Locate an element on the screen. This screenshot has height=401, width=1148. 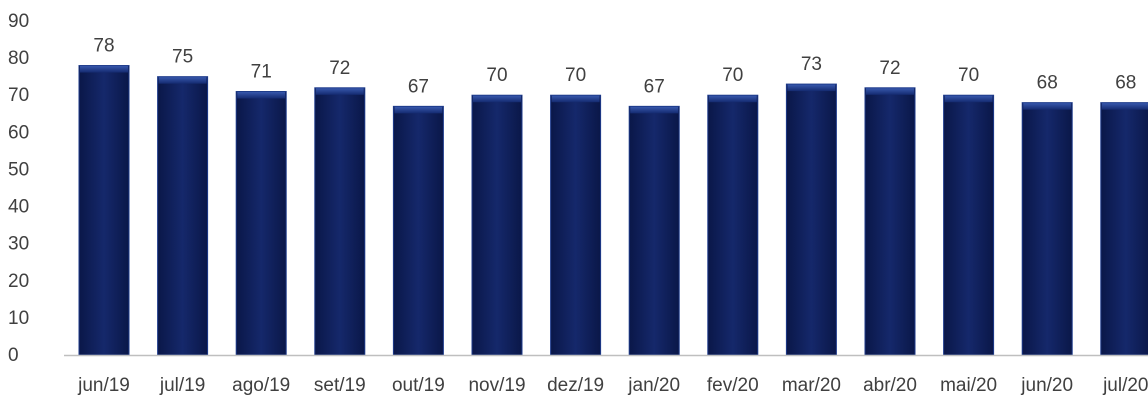
y-tick-label: 60 is located at coordinates (18, 132).